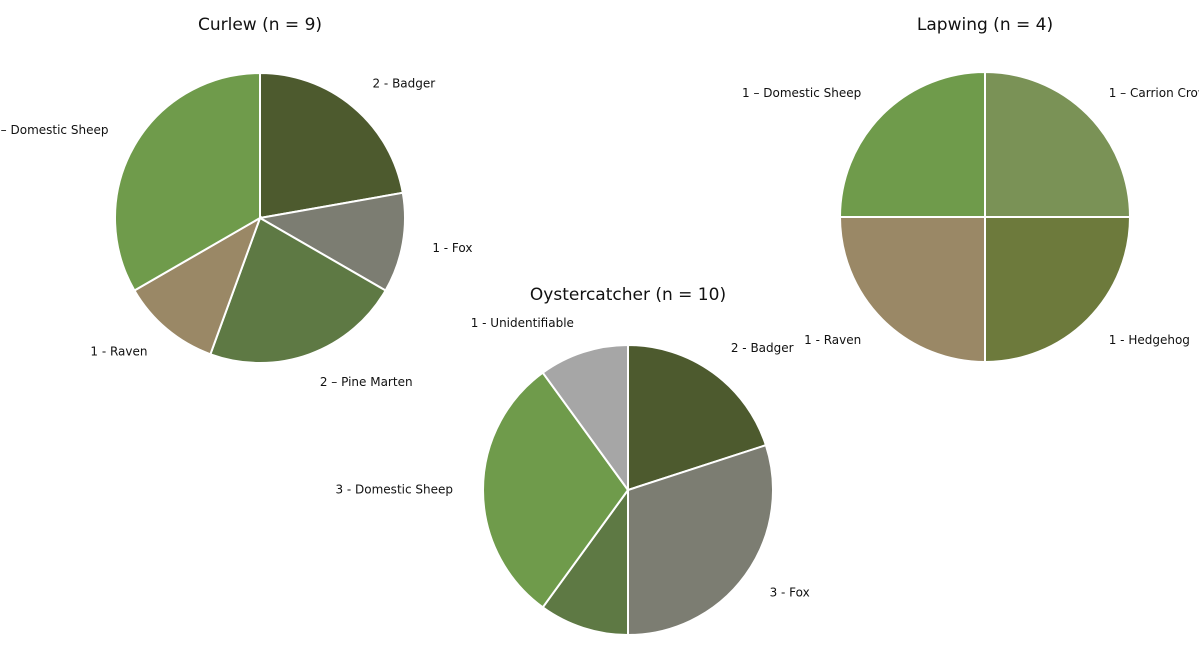 This screenshot has height=648, width=1199. What do you see at coordinates (985, 25) in the screenshot?
I see `chart-title: Lapwing (n = 4)` at bounding box center [985, 25].